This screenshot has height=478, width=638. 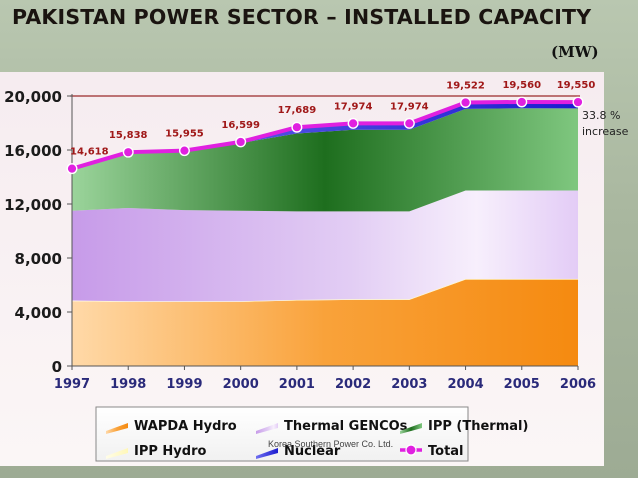 What do you see at coordinates (267, 453) in the screenshot?
I see `legend-swatch-nuclear` at bounding box center [267, 453].